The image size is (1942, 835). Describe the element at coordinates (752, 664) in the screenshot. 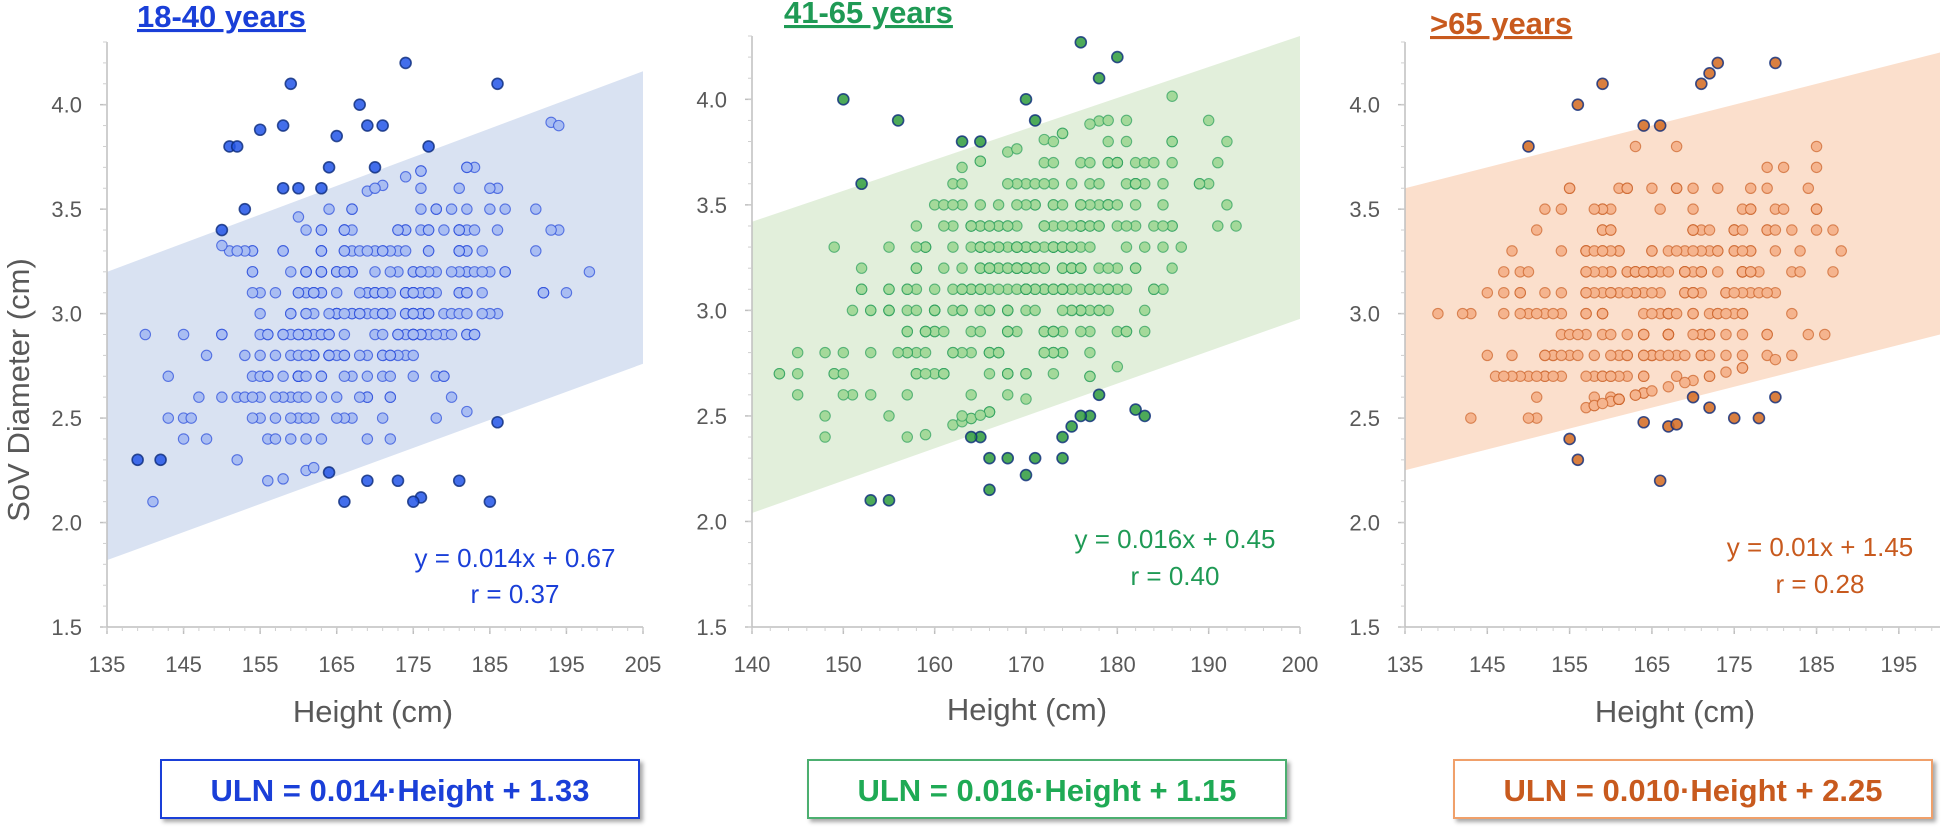

I see `x-tick-label: 140` at that location.